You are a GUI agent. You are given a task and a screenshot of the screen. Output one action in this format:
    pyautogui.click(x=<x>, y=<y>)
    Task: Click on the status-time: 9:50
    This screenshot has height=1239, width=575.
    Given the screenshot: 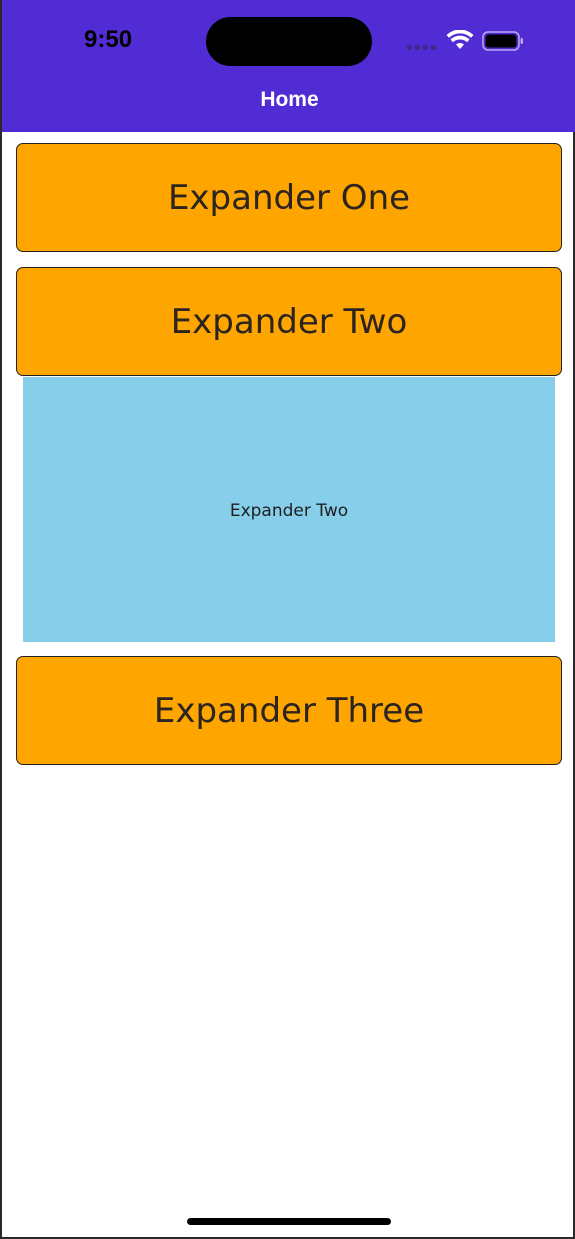 What is the action you would take?
    pyautogui.click(x=108, y=39)
    